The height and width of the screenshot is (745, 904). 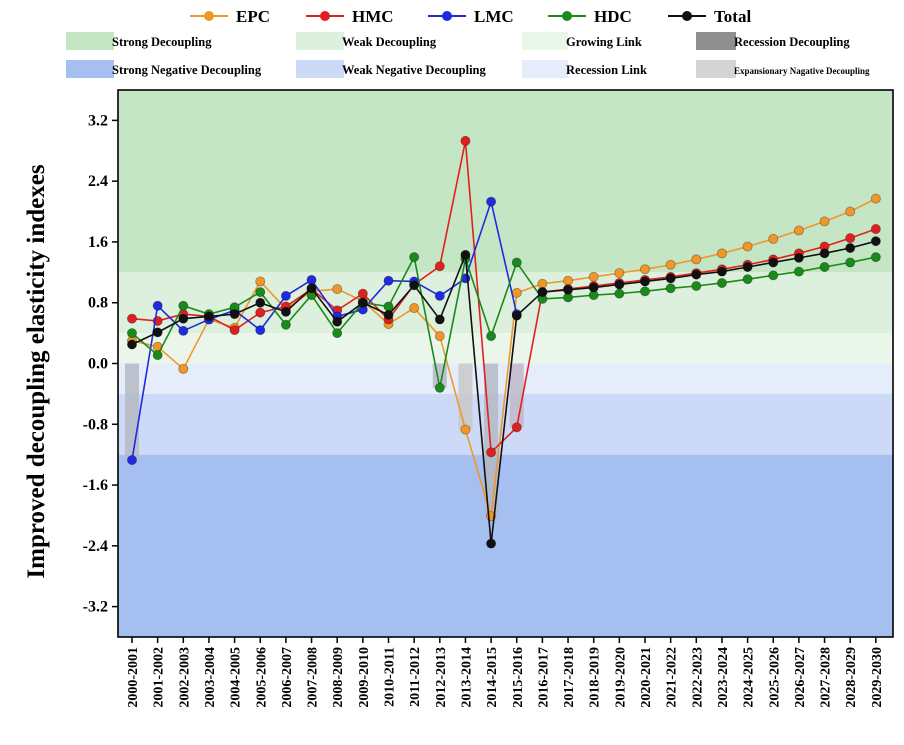 What do you see at coordinates (325, 16) in the screenshot?
I see `legend-marker-hmc` at bounding box center [325, 16].